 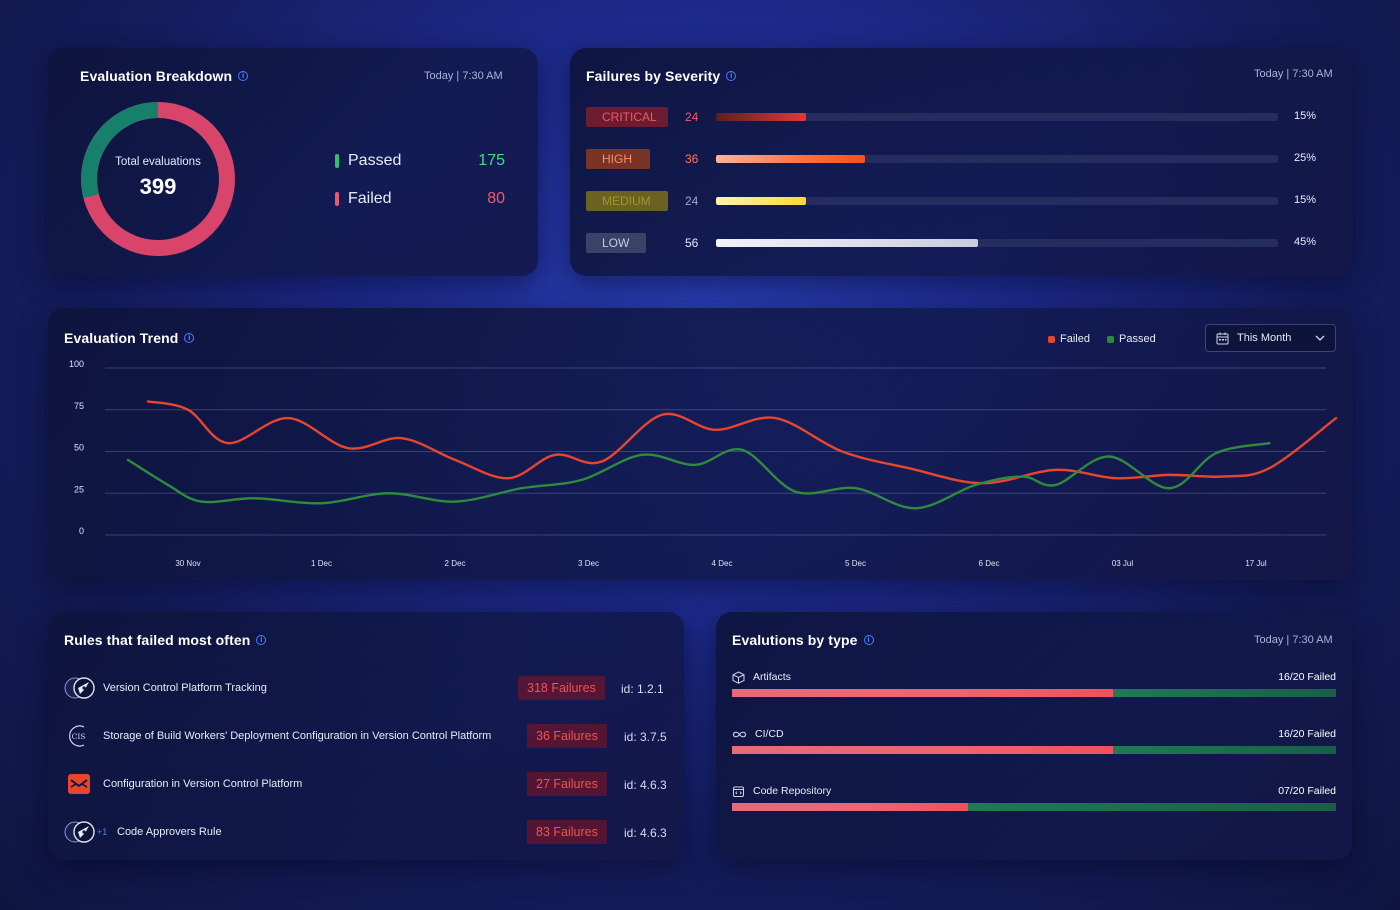 I want to click on failures-by-severity-title-text: Failures by Severity, so click(x=653, y=76).